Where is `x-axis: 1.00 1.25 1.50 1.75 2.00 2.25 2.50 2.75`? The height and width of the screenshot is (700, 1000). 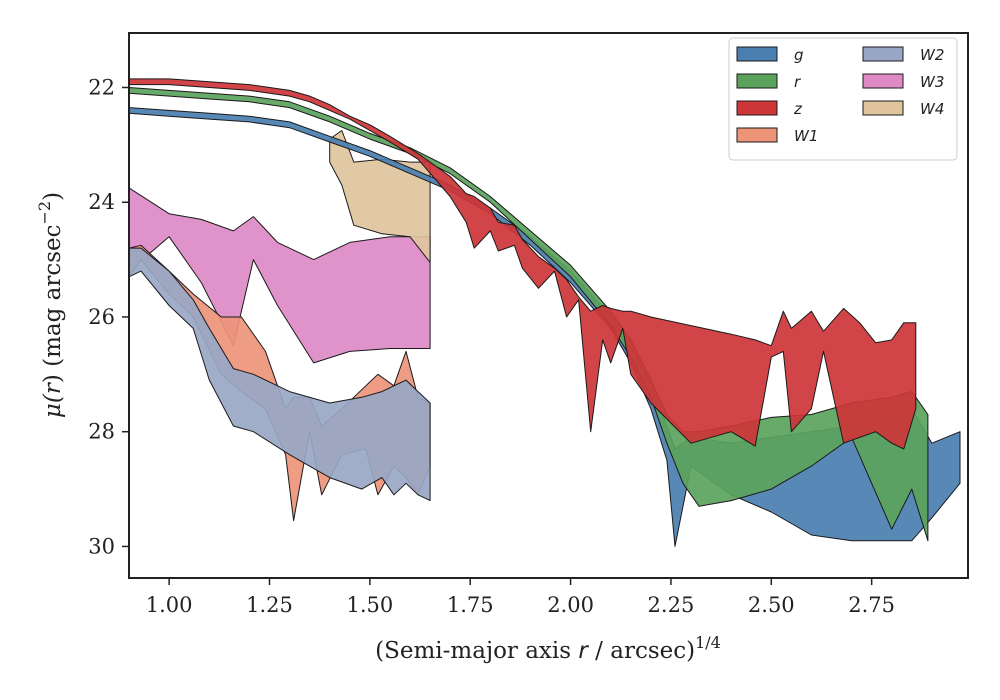 x-axis: 1.00 1.25 1.50 1.75 2.00 2.25 2.50 2.75 is located at coordinates (520, 597).